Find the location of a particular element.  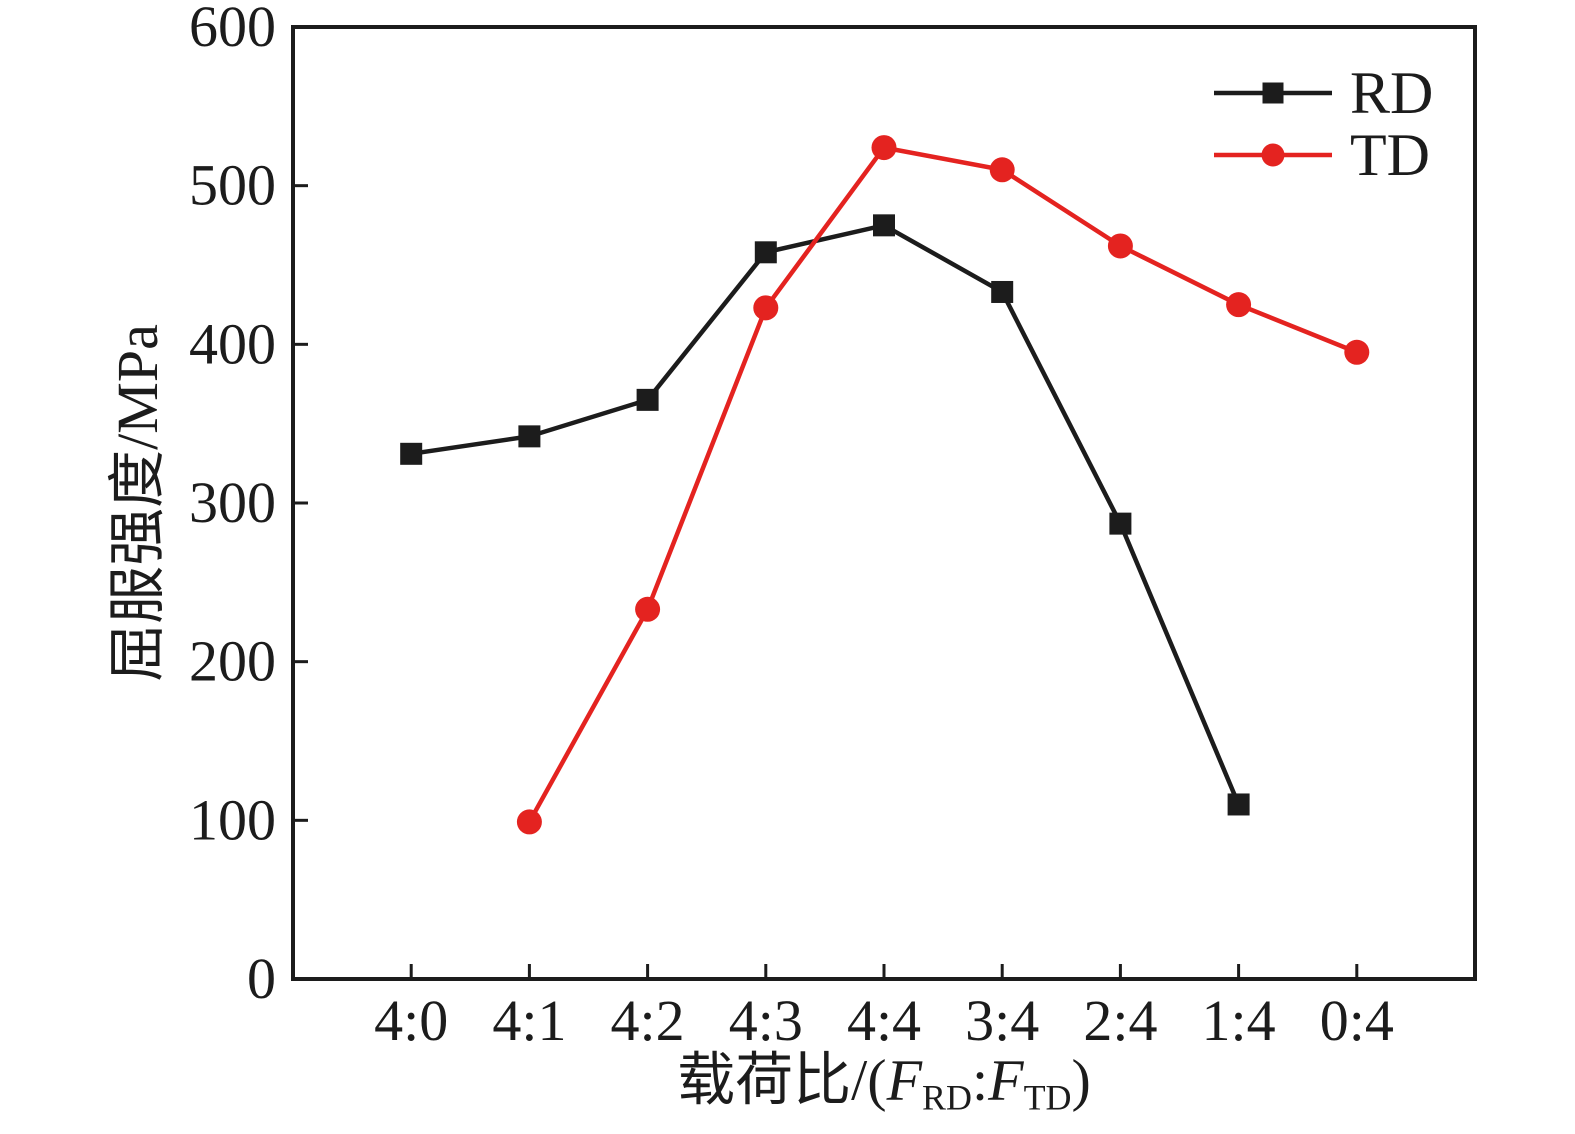

legend: RD TD is located at coordinates (1322, 124).